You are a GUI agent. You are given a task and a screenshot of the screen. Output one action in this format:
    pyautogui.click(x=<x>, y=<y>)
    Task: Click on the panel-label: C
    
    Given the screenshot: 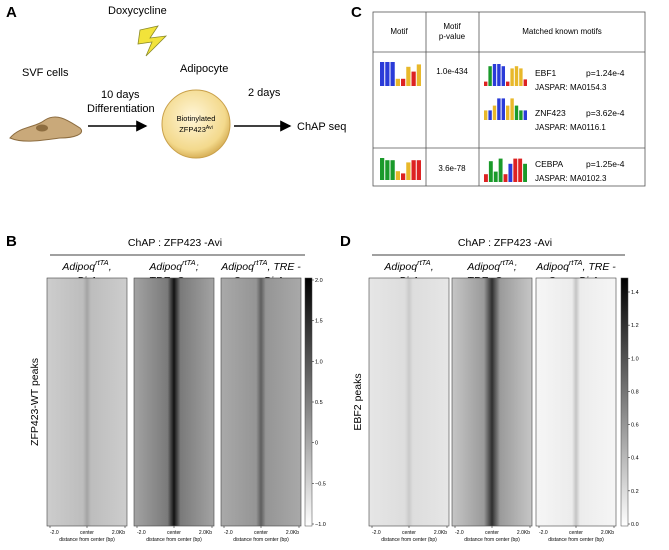 What is the action you would take?
    pyautogui.click(x=356, y=12)
    